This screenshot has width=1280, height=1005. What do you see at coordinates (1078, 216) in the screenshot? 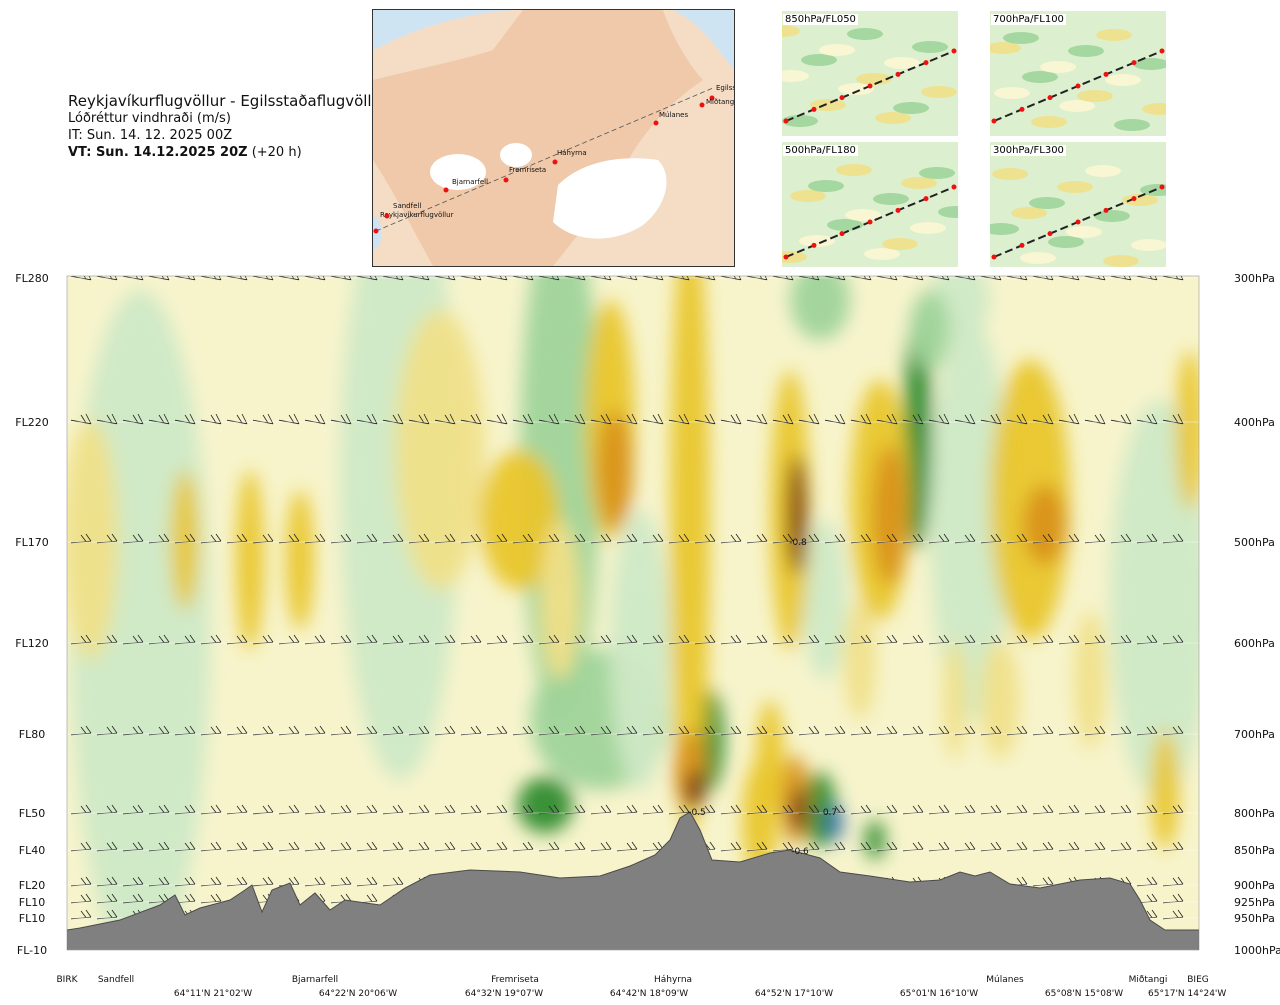
I see `inset-300-svg` at bounding box center [1078, 216].